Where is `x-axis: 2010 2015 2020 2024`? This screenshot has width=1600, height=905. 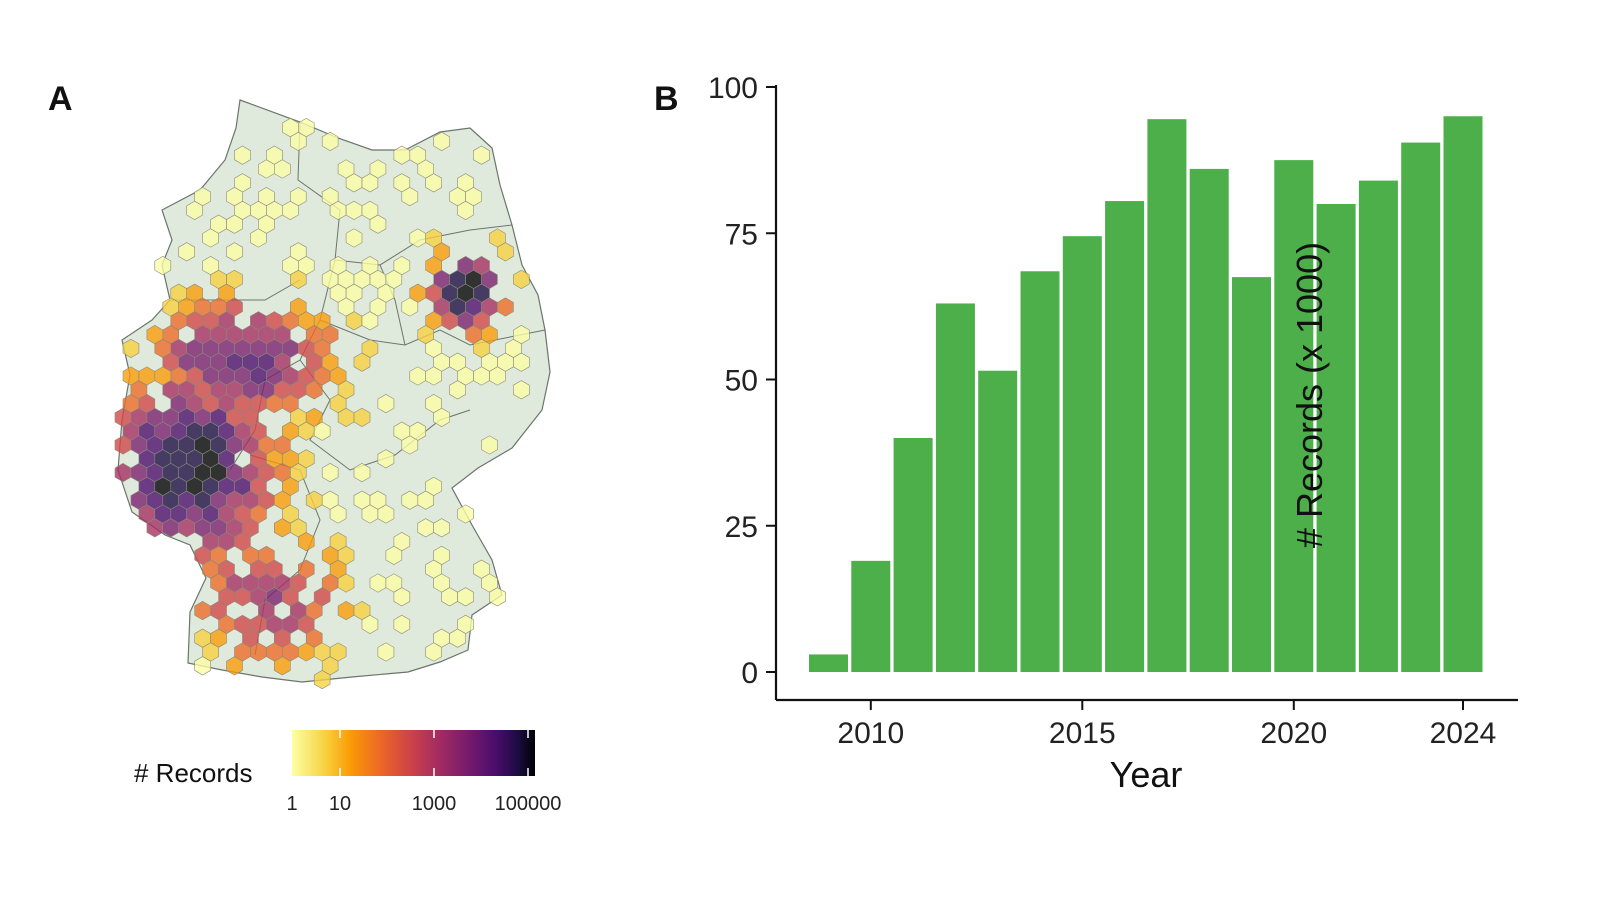
x-axis: 2010 2015 2020 2024 is located at coordinates (1147, 724).